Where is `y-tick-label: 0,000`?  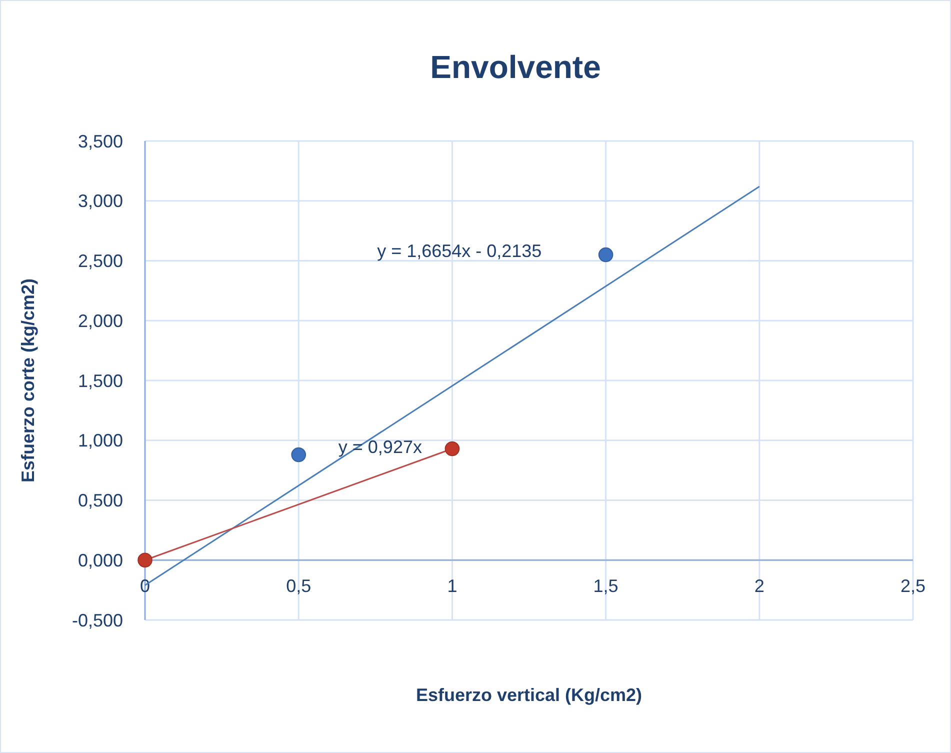
y-tick-label: 0,000 is located at coordinates (100, 560).